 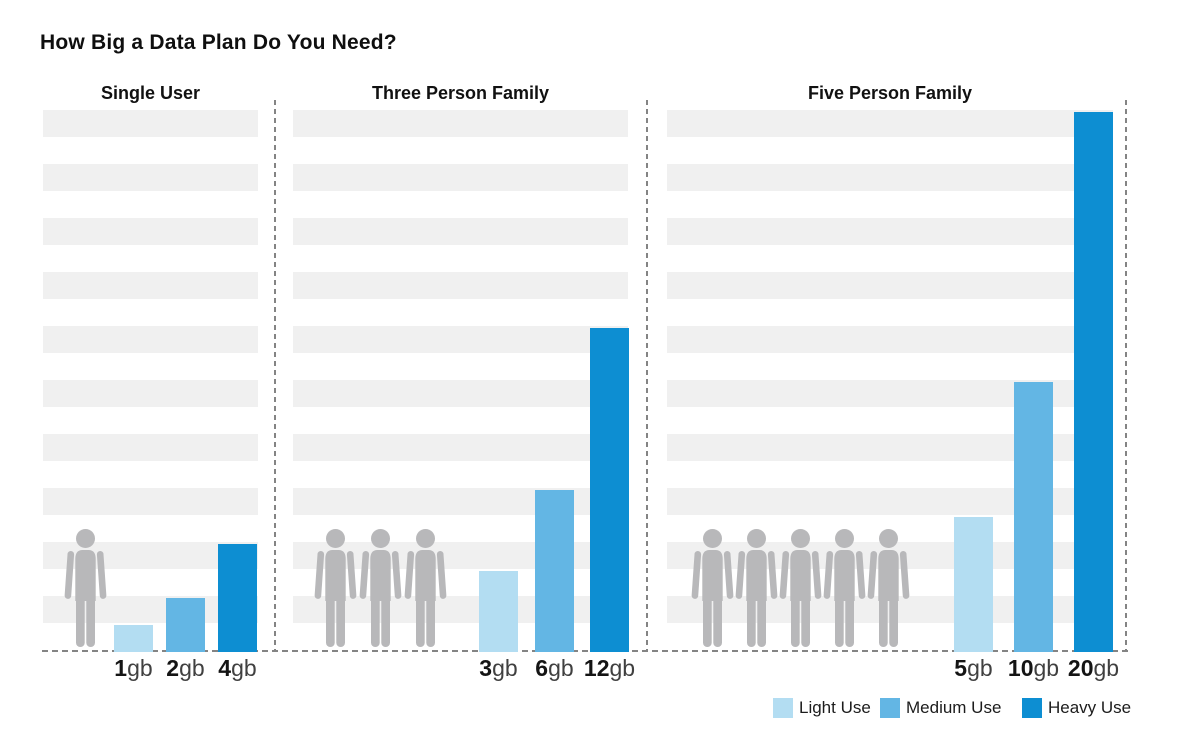 I want to click on panel-title: Five Person Family, so click(x=890, y=93).